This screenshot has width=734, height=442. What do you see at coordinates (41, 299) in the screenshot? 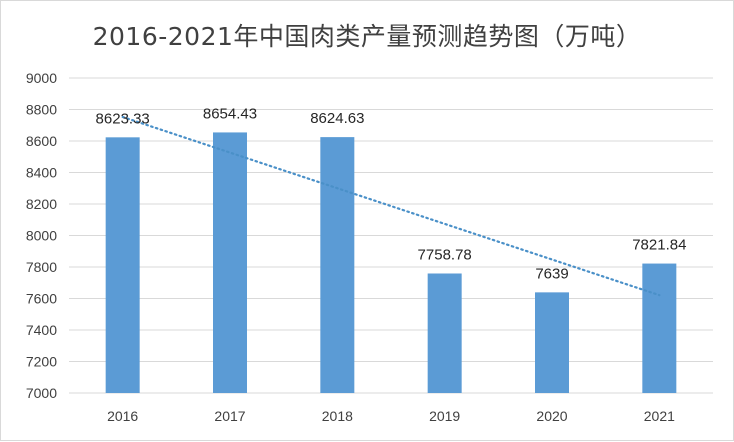
I see `y-tick-label: 7600` at bounding box center [41, 299].